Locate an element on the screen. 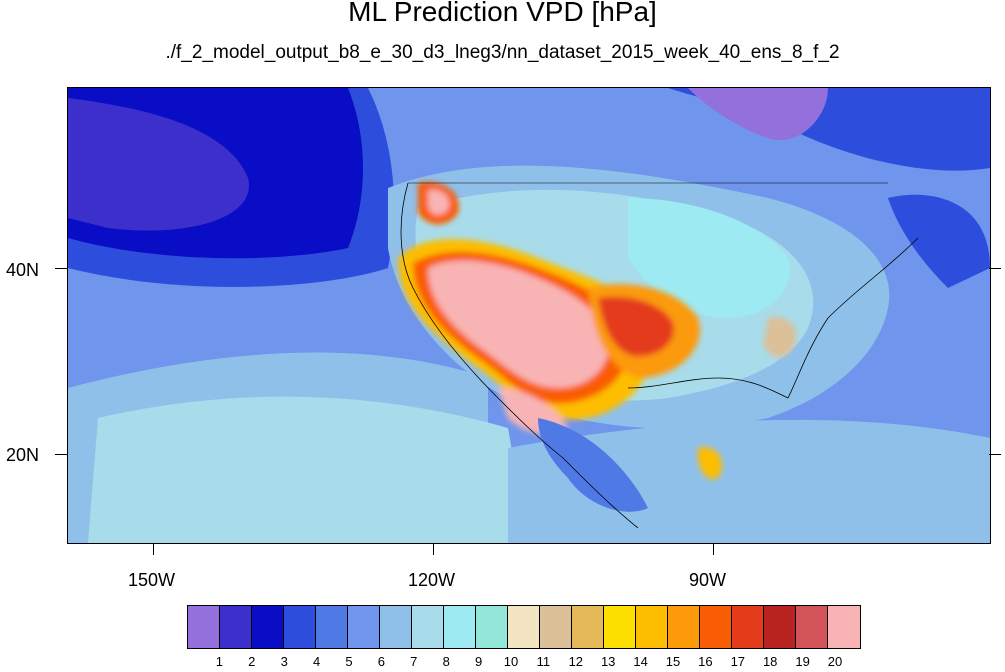 This screenshot has width=1005, height=672. colorbar-label: 10 is located at coordinates (511, 661).